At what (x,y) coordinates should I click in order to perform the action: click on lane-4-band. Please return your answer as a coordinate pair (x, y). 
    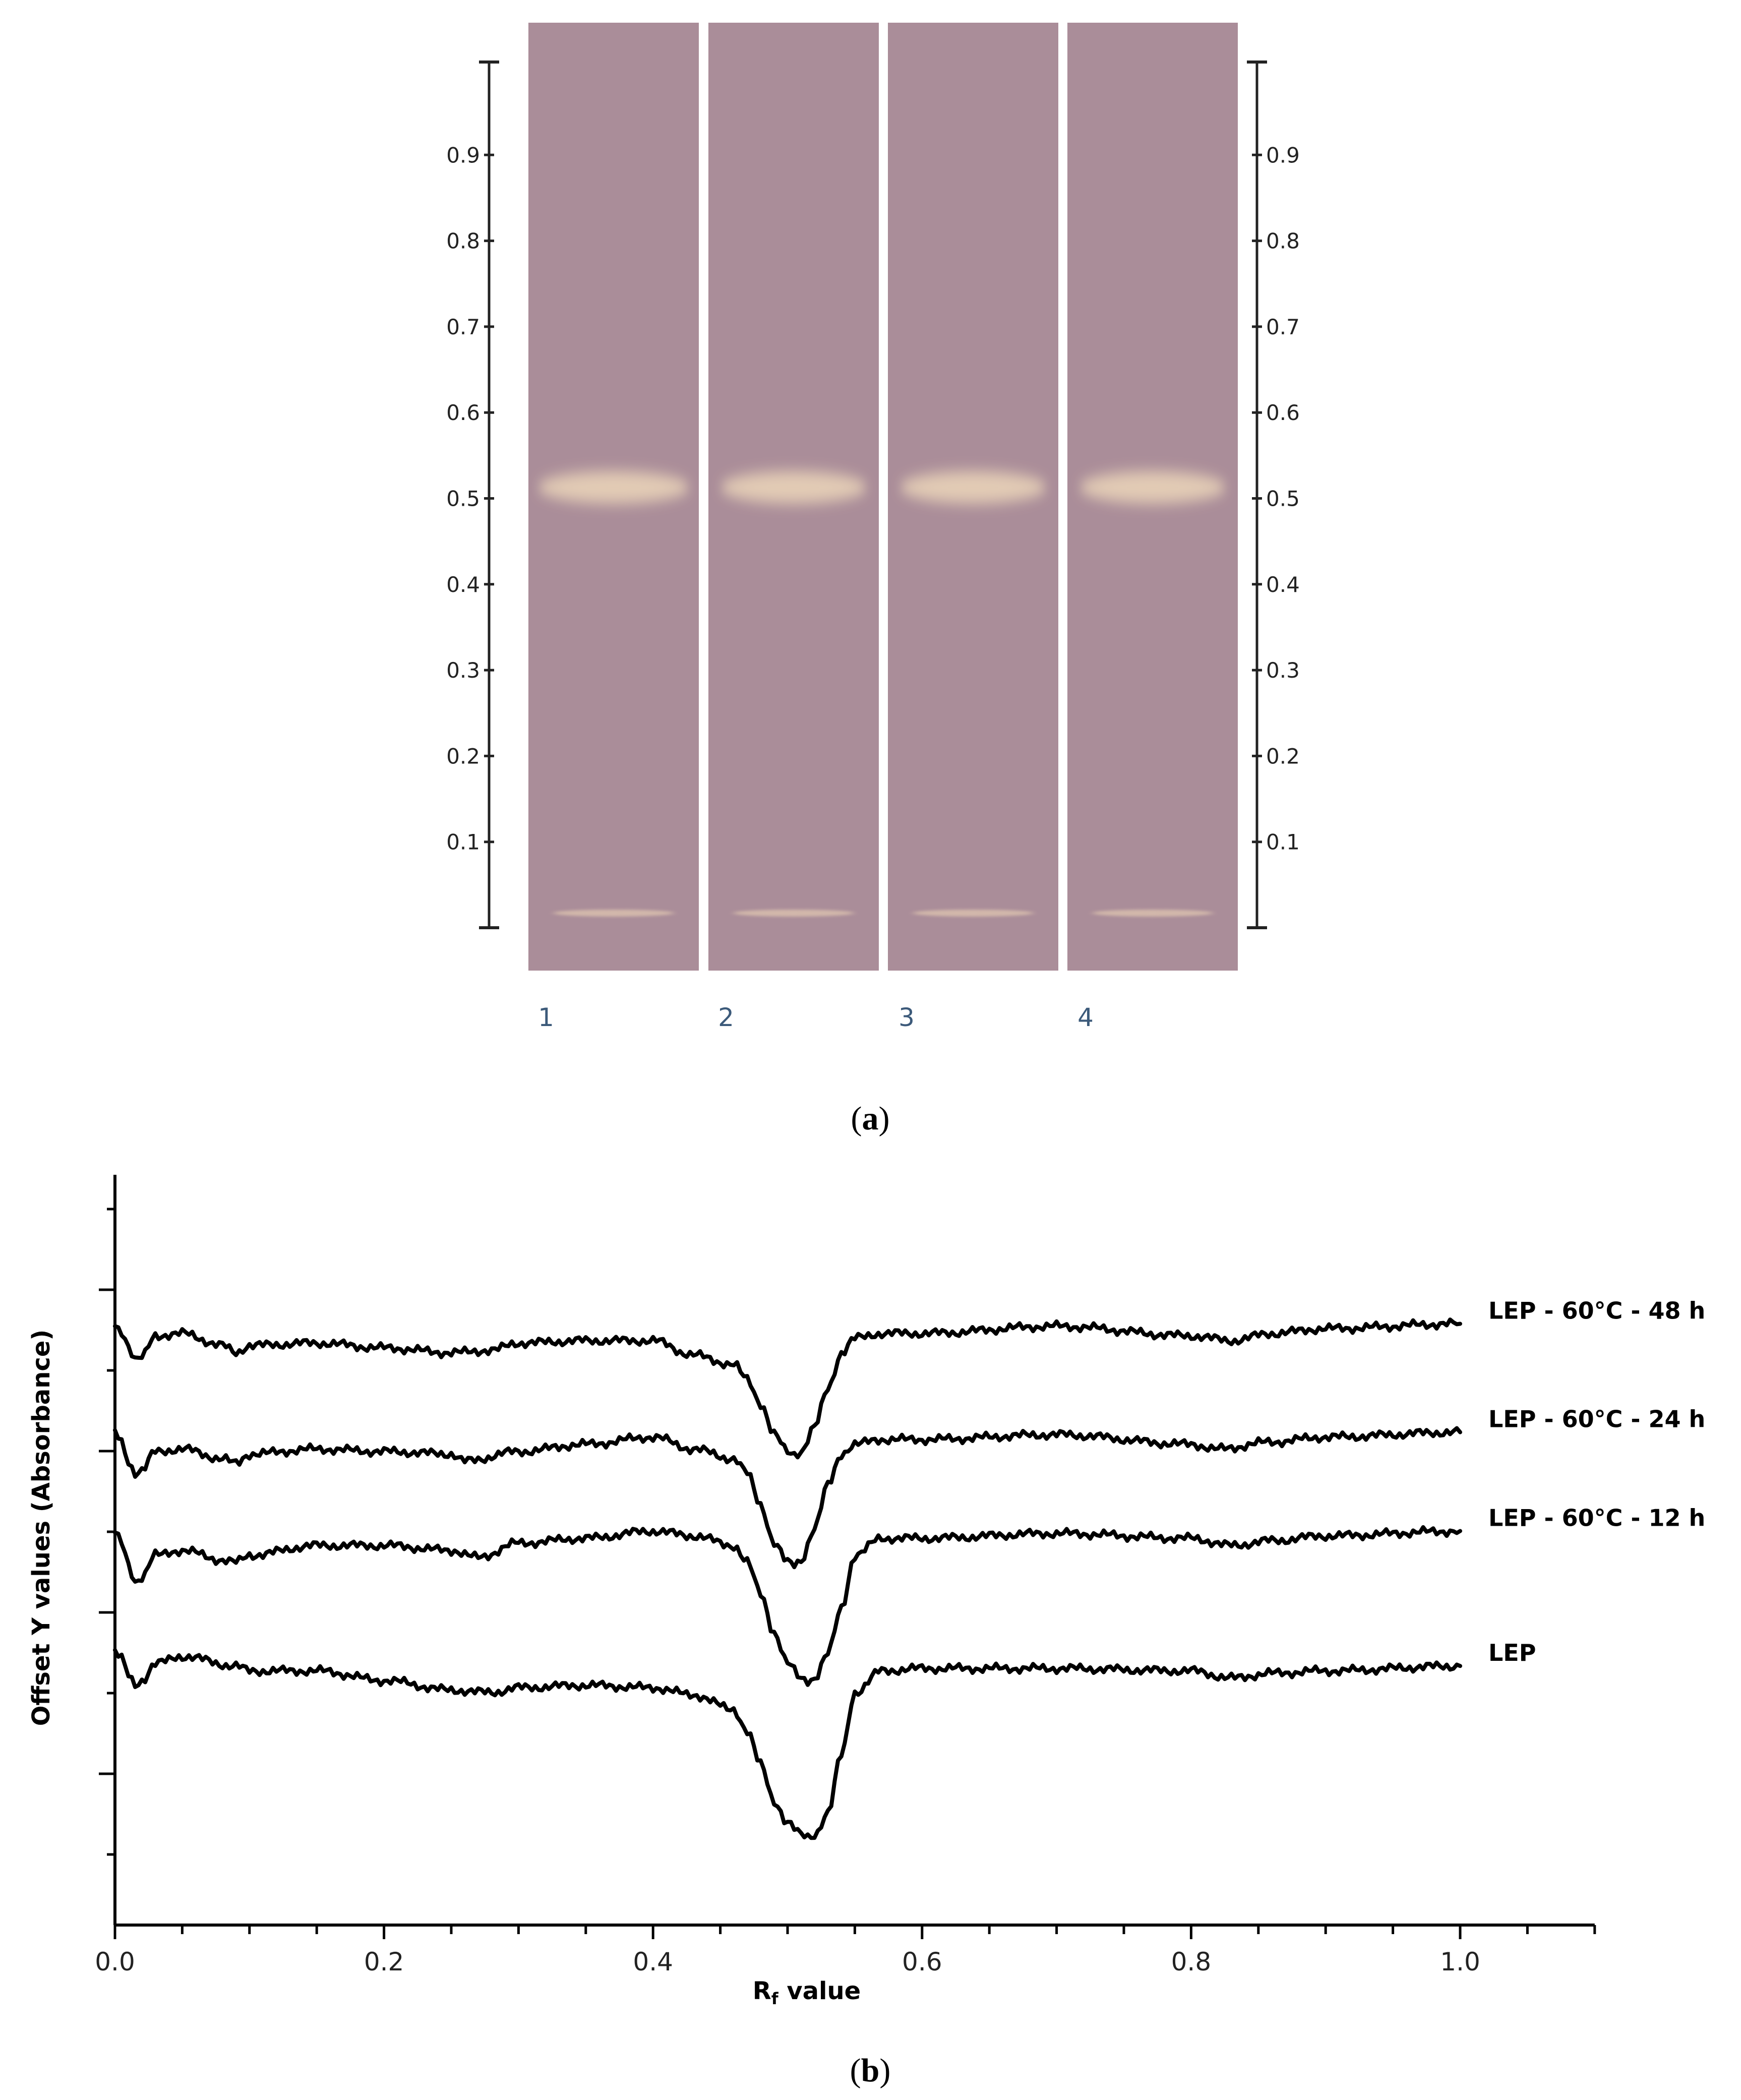
    Looking at the image, I should click on (1152, 487).